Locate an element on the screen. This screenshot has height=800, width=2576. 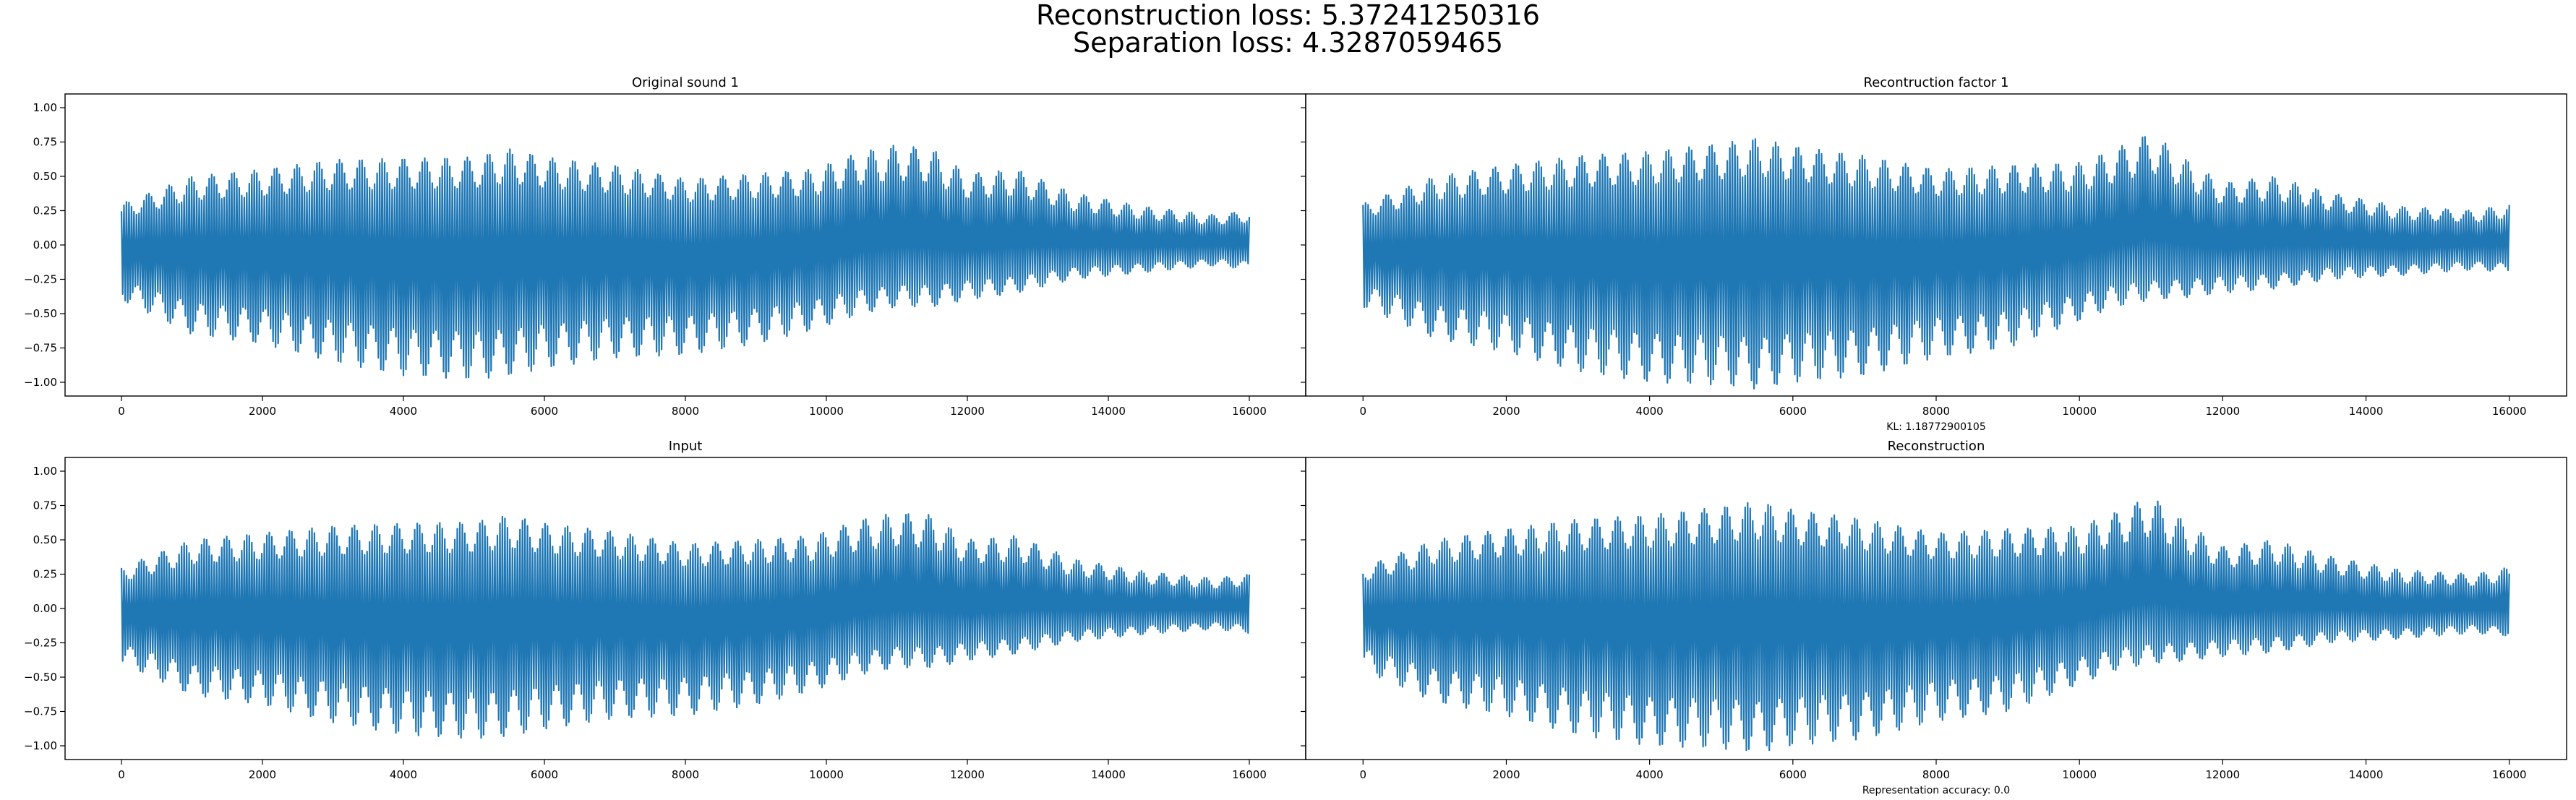
subplot-title: Reconstruction is located at coordinates (1936, 446).